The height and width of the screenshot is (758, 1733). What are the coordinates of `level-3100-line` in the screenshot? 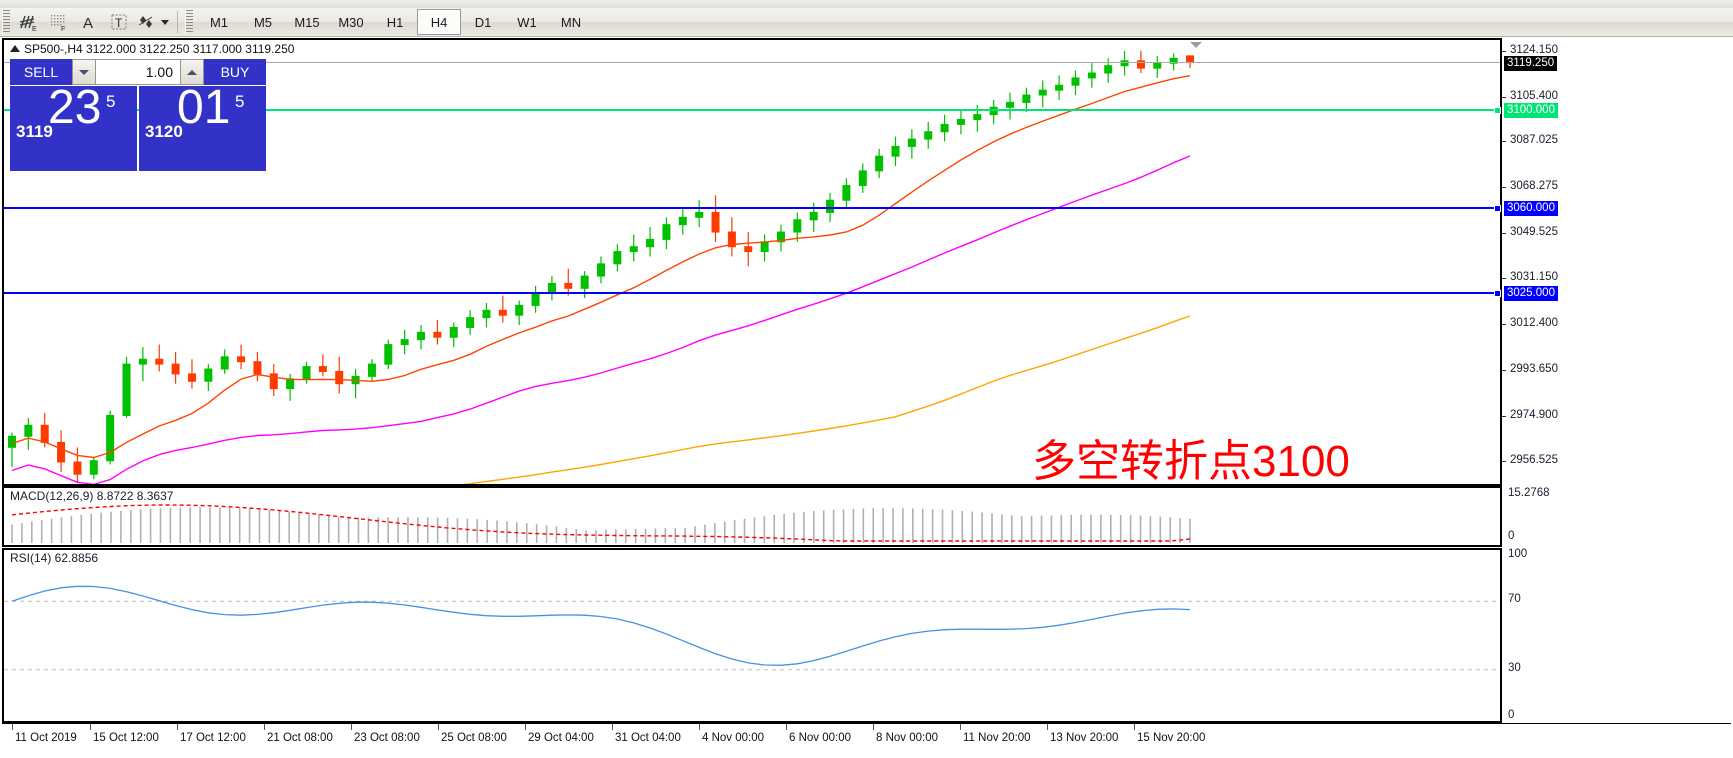 It's located at (752, 110).